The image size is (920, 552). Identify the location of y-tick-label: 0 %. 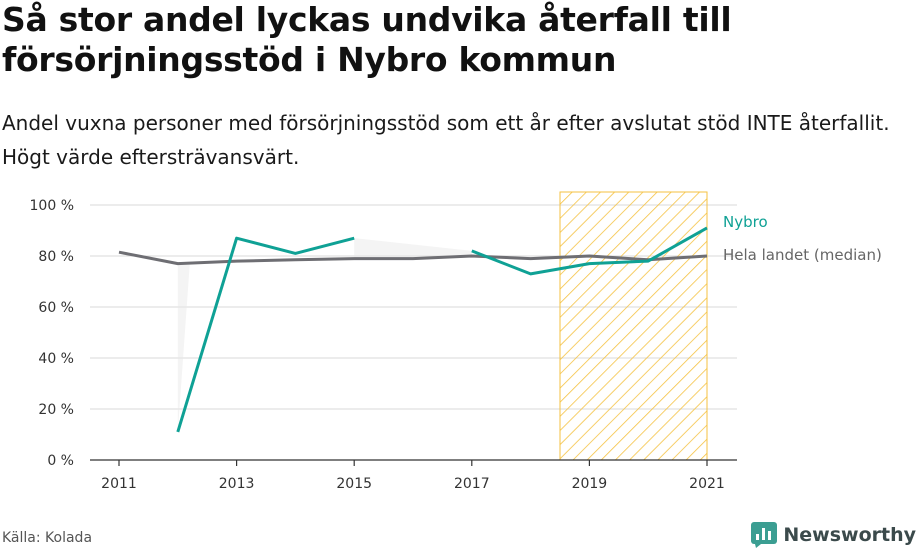
(60, 461).